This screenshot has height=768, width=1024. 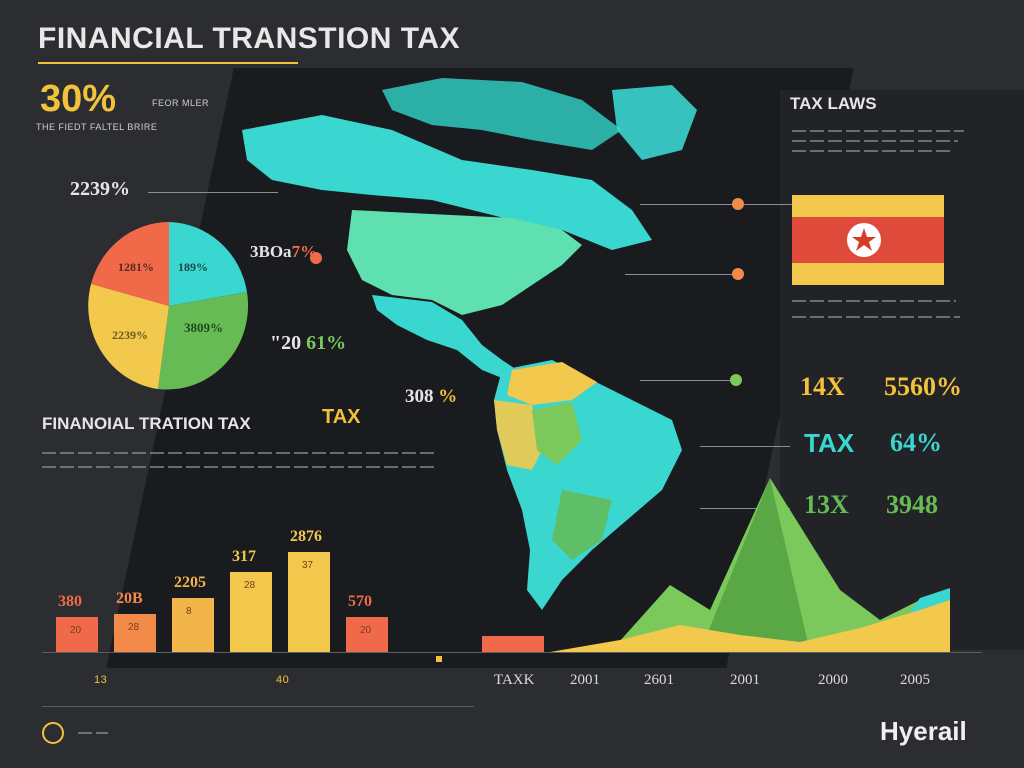 What do you see at coordinates (502, 114) in the screenshot?
I see `map-arctic-islands` at bounding box center [502, 114].